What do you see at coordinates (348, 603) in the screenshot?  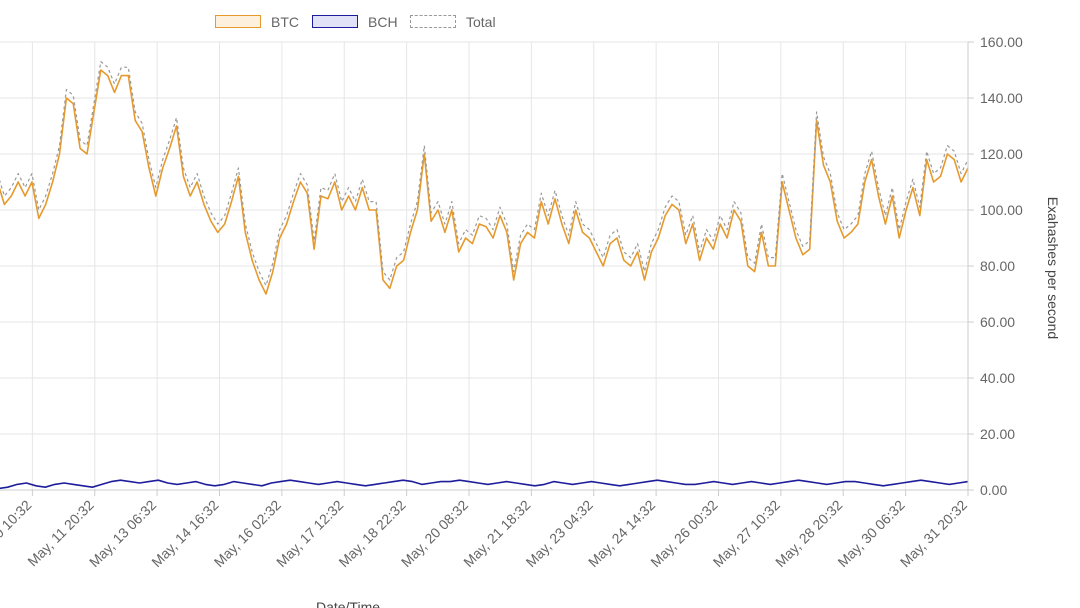 I see `x-axis-title: Date/Time` at bounding box center [348, 603].